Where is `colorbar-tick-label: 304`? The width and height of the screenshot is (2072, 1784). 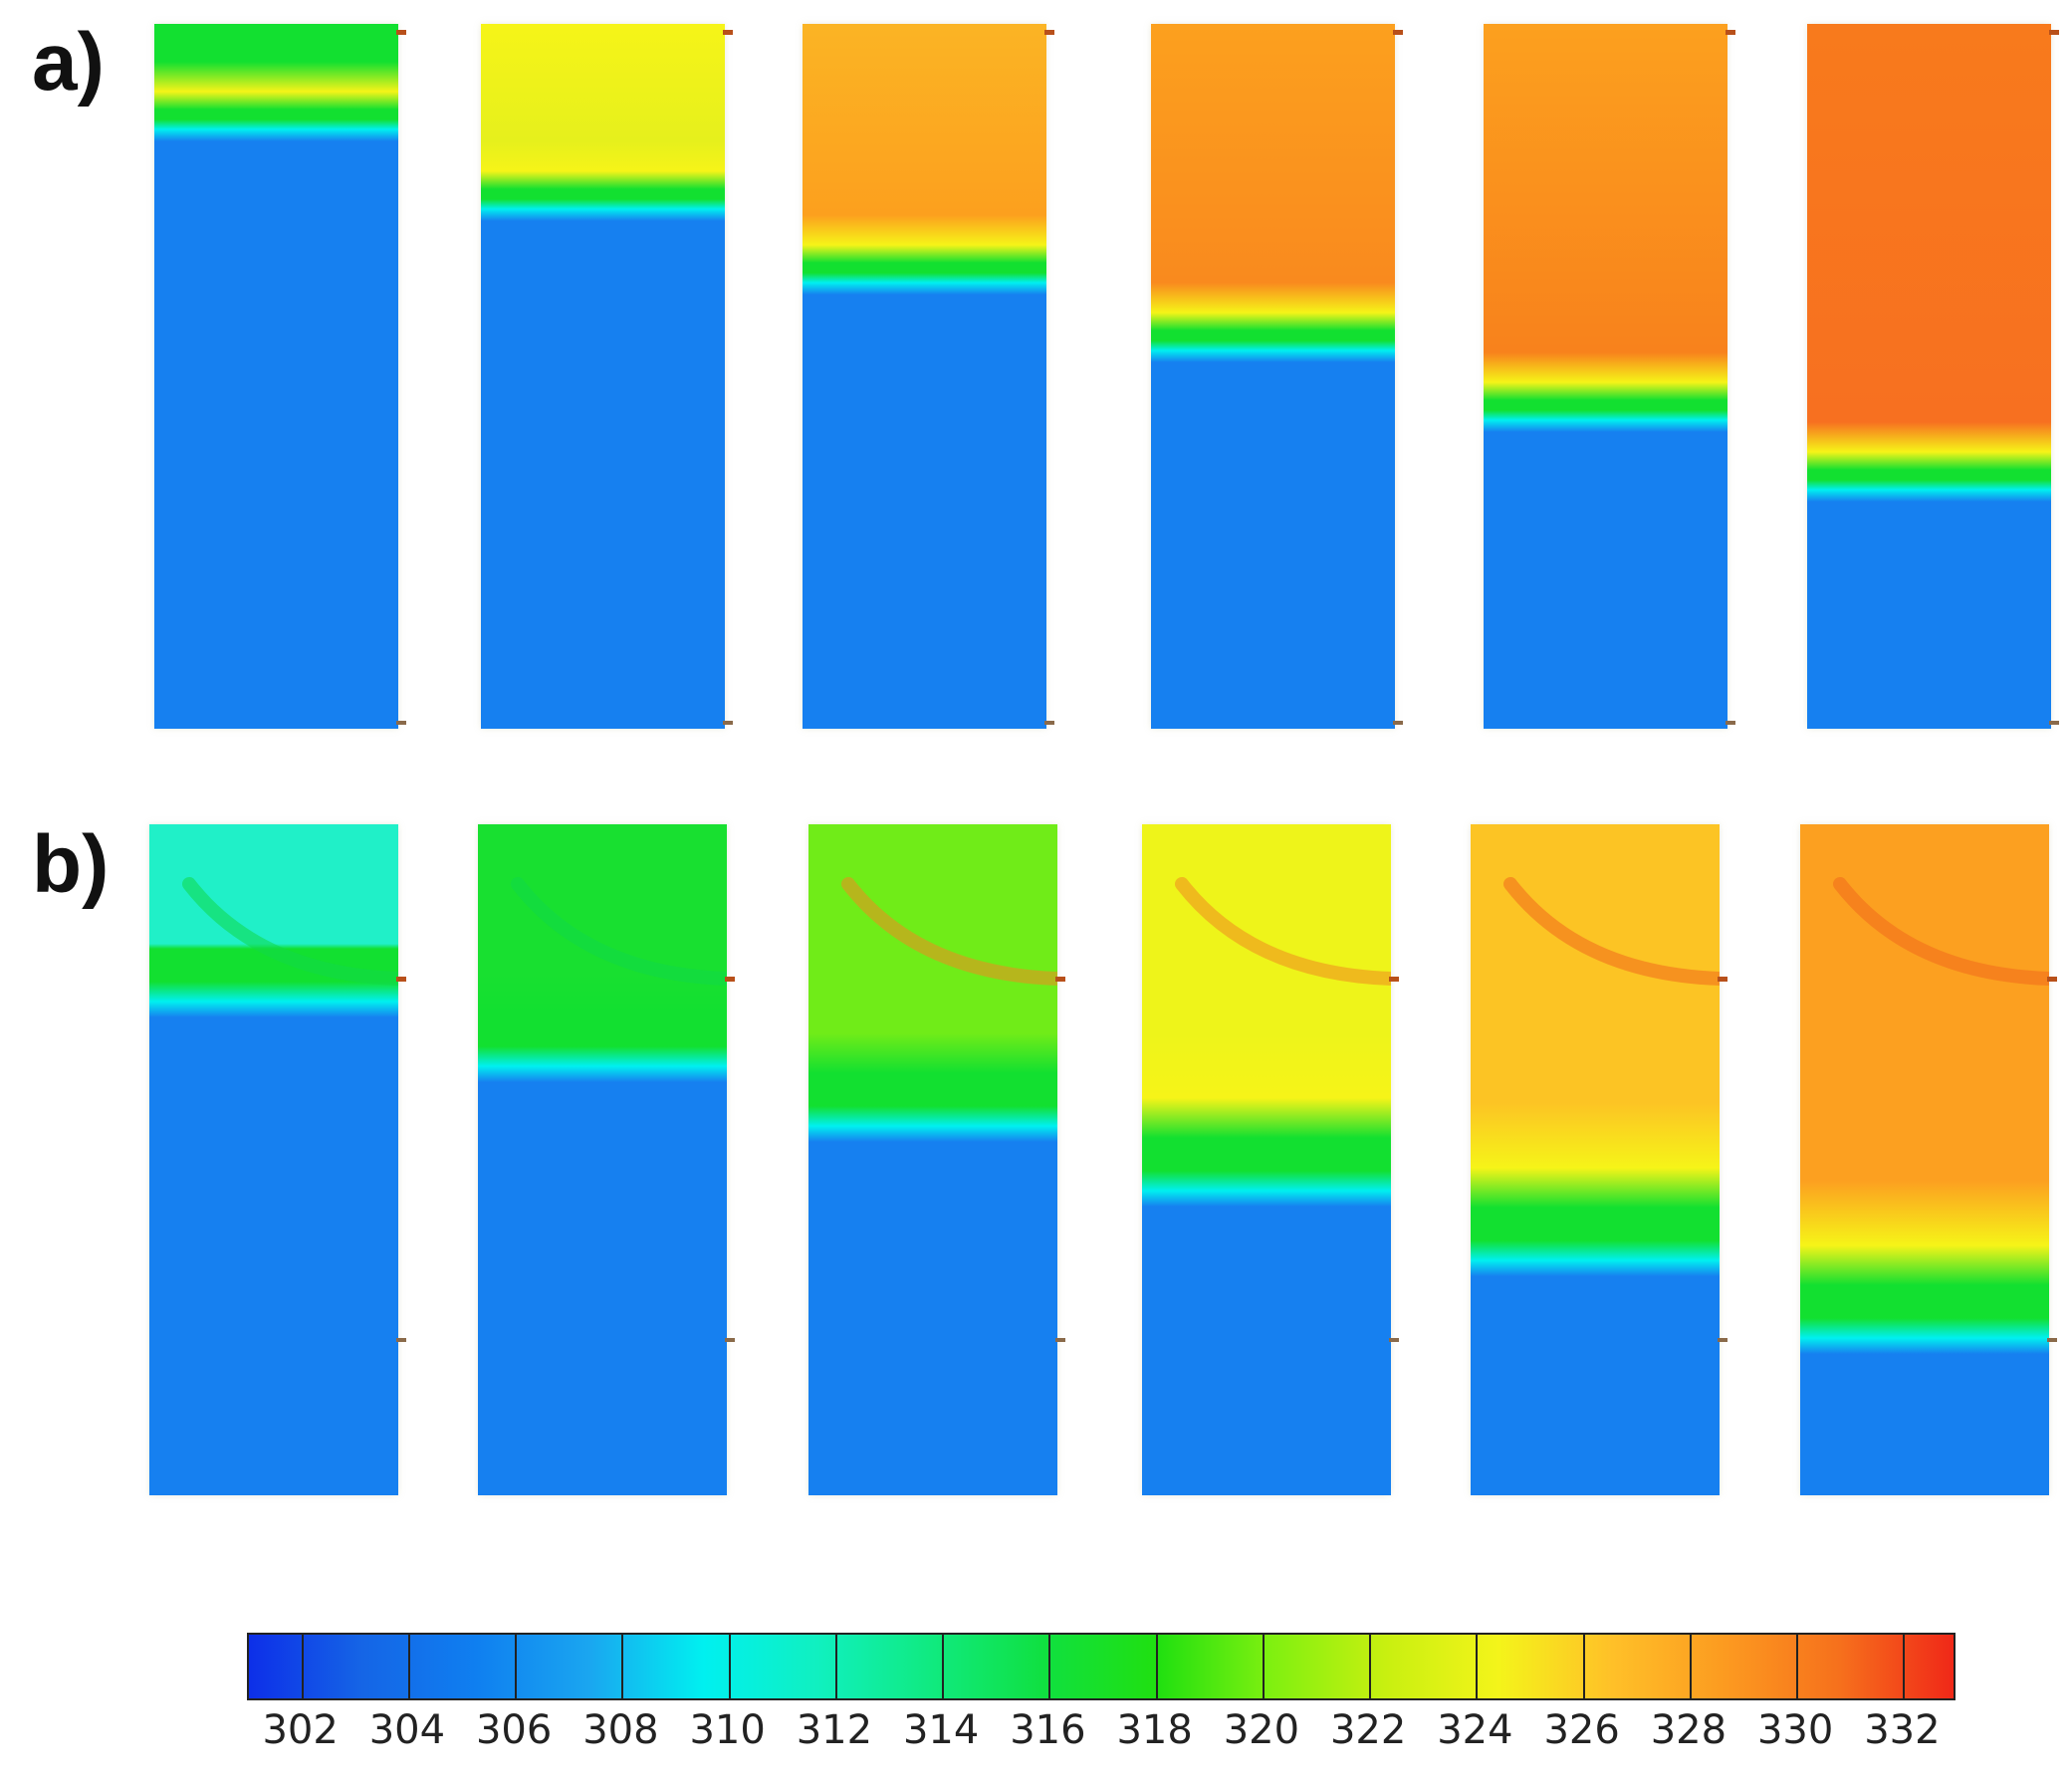
colorbar-tick-label: 304 is located at coordinates (407, 1730).